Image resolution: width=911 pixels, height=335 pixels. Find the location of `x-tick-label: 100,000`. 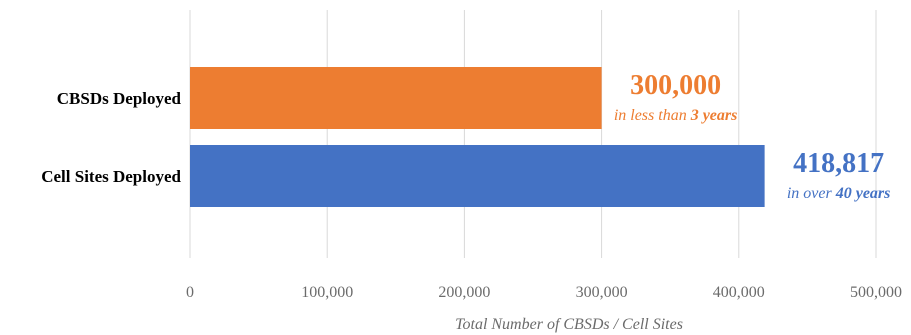

x-tick-label: 100,000 is located at coordinates (327, 292).